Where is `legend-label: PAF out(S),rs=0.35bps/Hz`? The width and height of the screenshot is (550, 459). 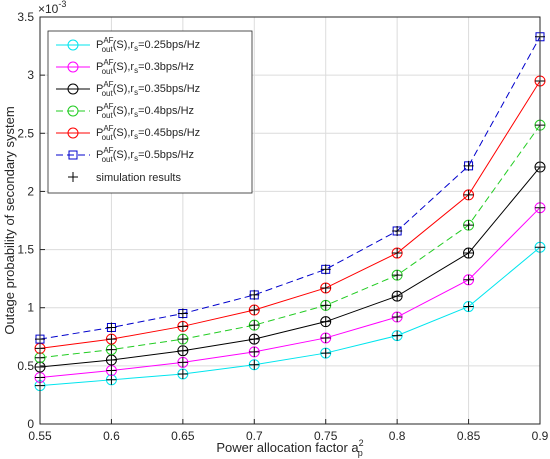
legend-label: PAF out(S),rs=0.35bps/Hz is located at coordinates (148, 89).